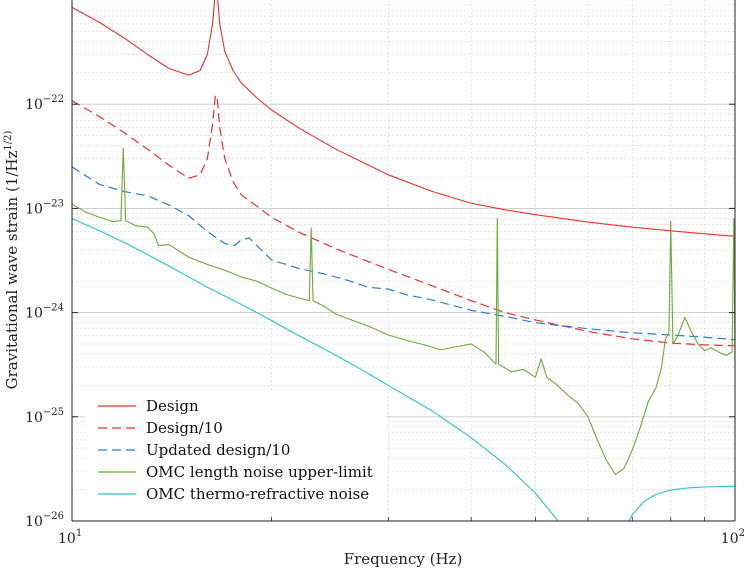  I want to click on legend-label: Design, so click(172, 406).